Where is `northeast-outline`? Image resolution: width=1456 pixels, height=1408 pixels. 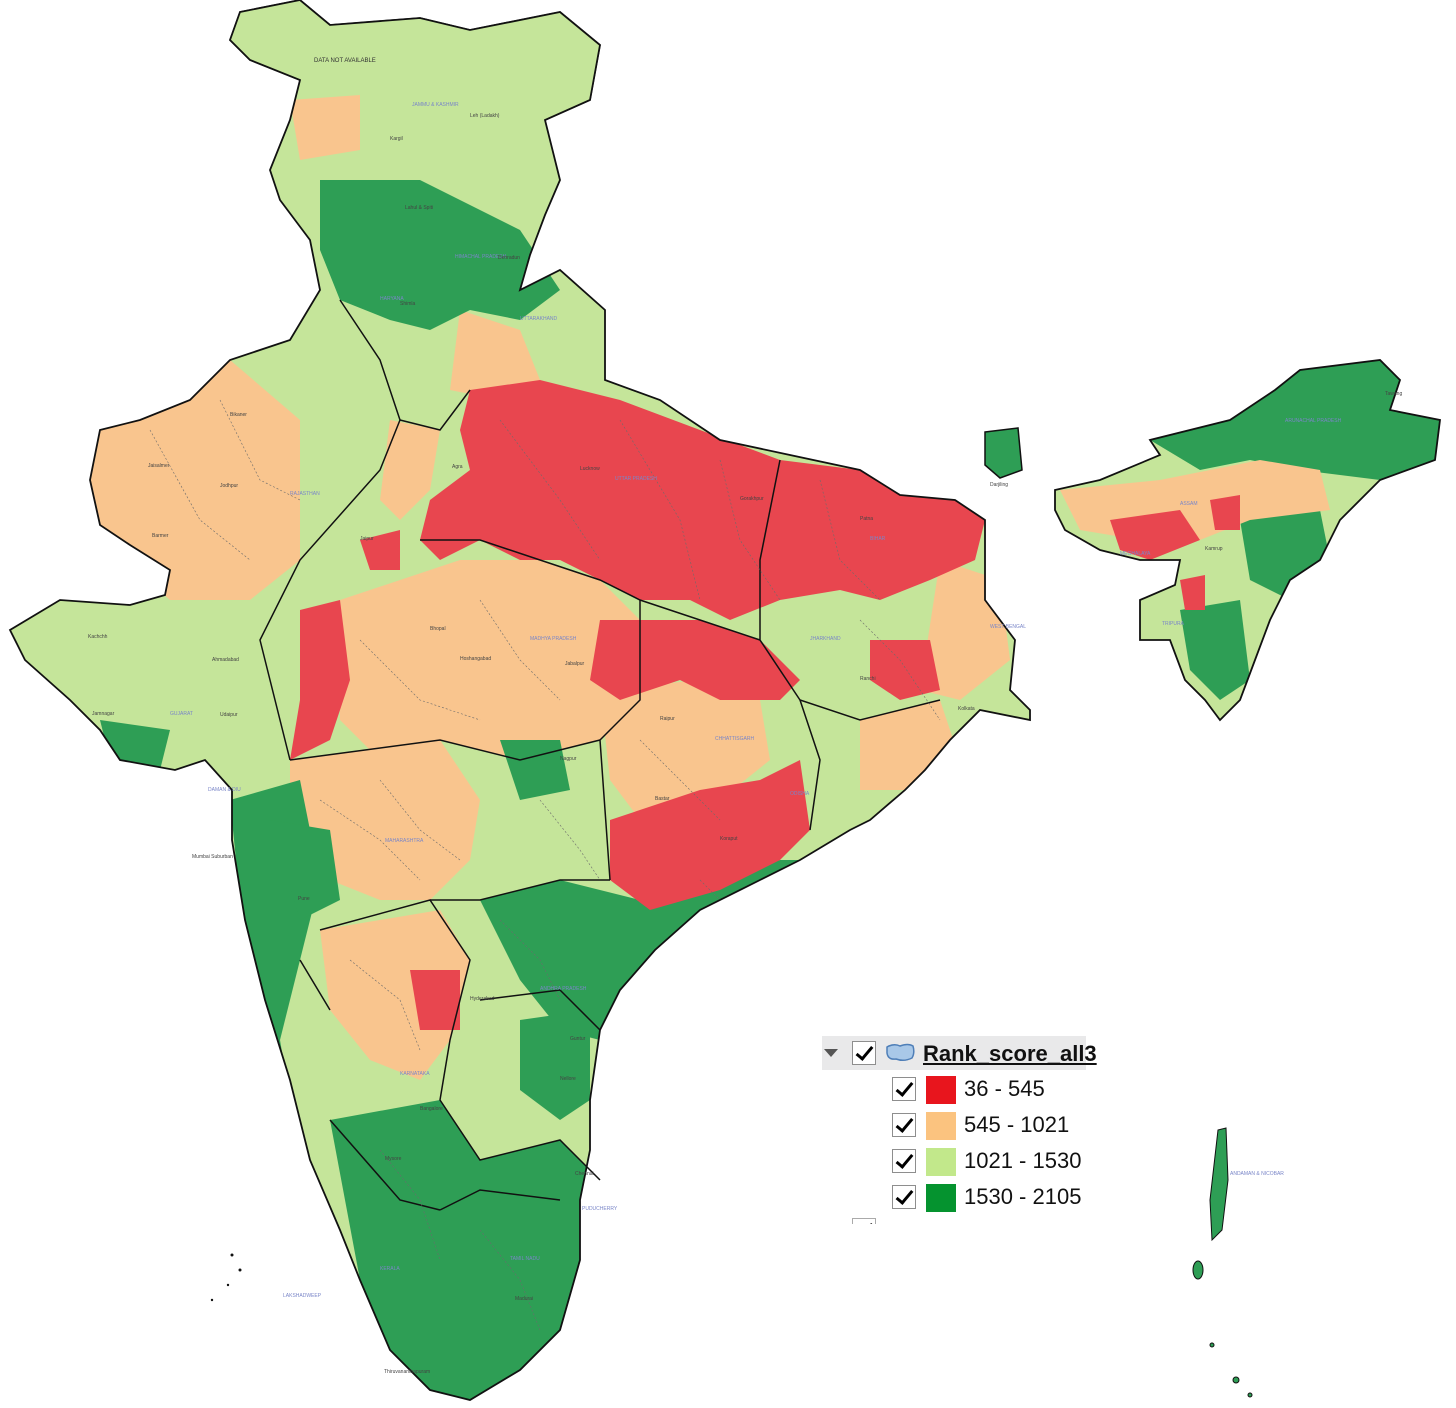
northeast-outline is located at coordinates (1247, 540).